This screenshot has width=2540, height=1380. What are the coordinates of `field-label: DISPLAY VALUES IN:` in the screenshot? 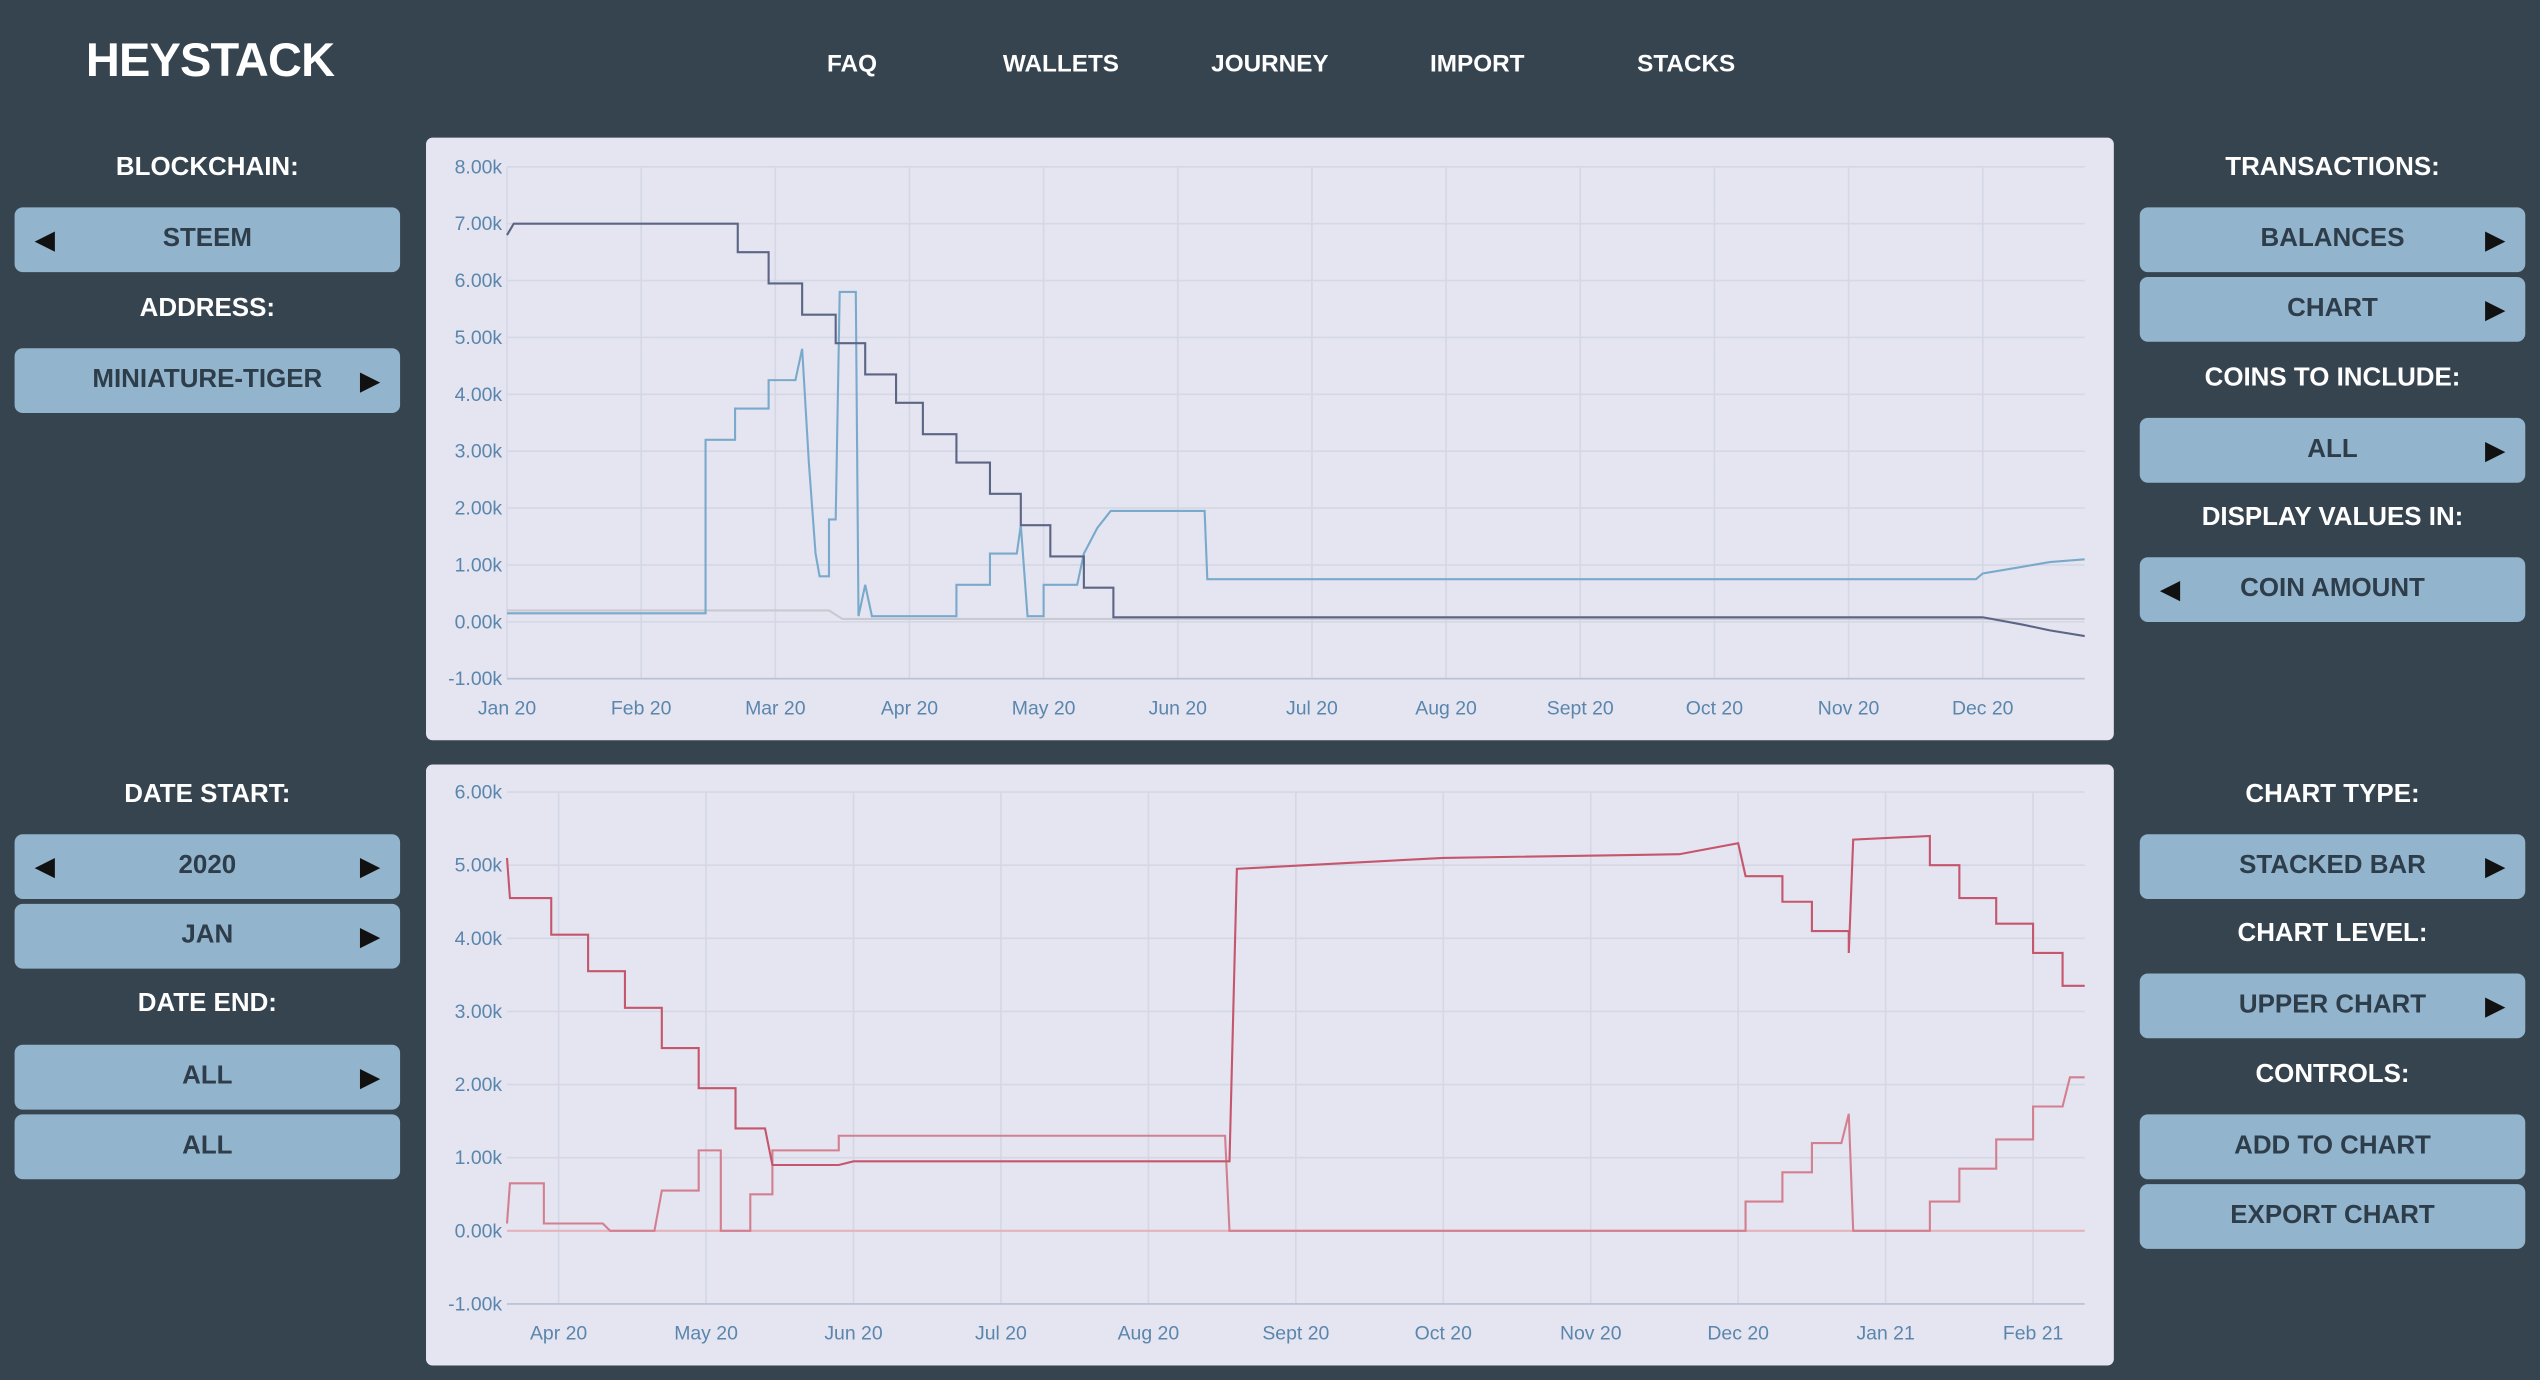 It's located at (2332, 517).